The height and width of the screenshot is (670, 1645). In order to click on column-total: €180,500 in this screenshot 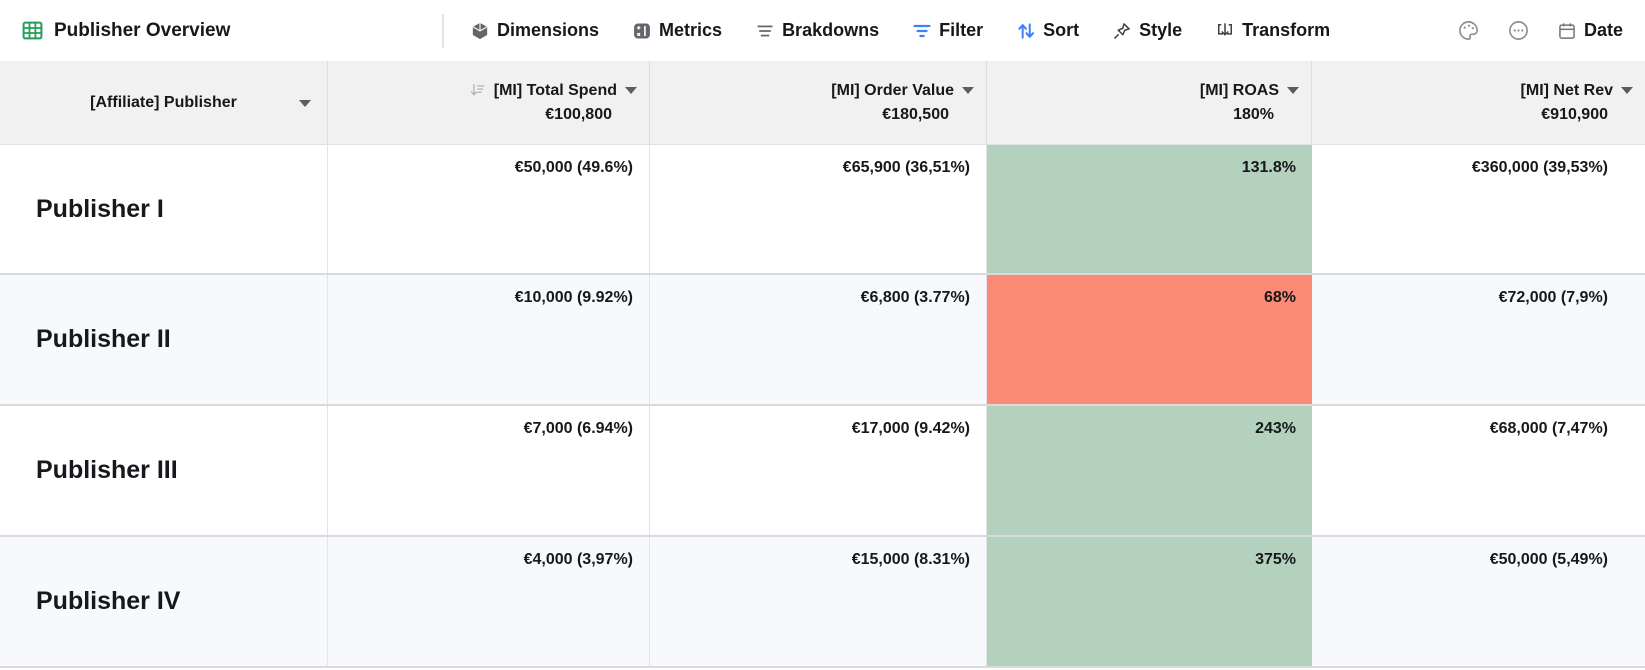, I will do `click(915, 114)`.